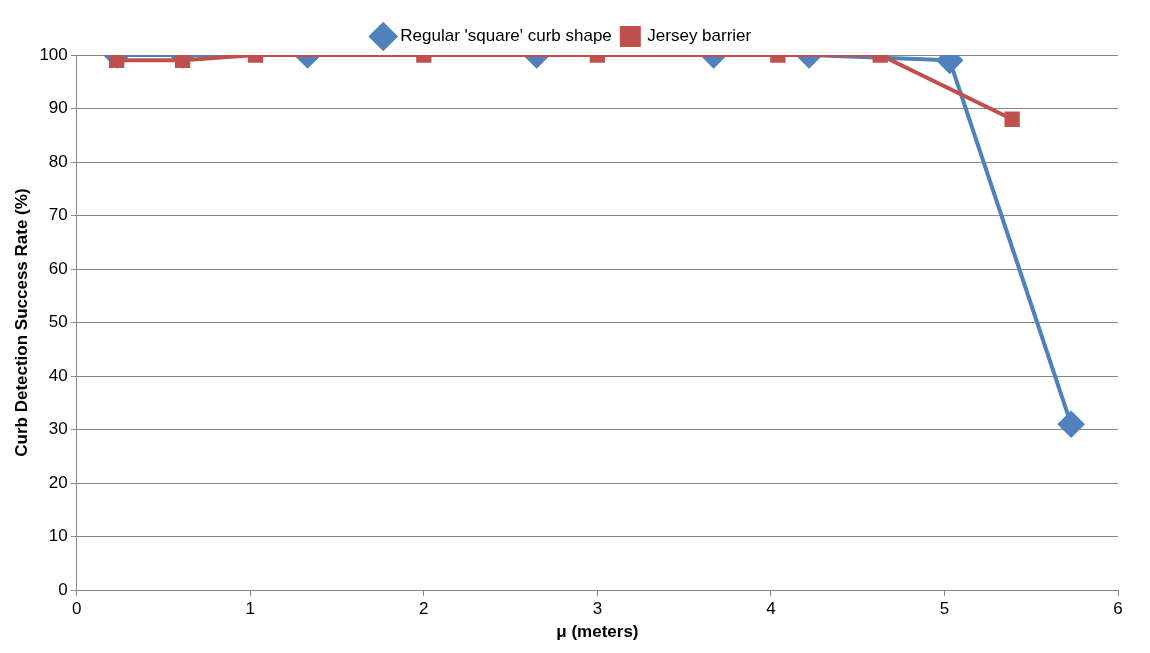 This screenshot has width=1150, height=653. Describe the element at coordinates (424, 609) in the screenshot. I see `x-tick-label: 2` at that location.